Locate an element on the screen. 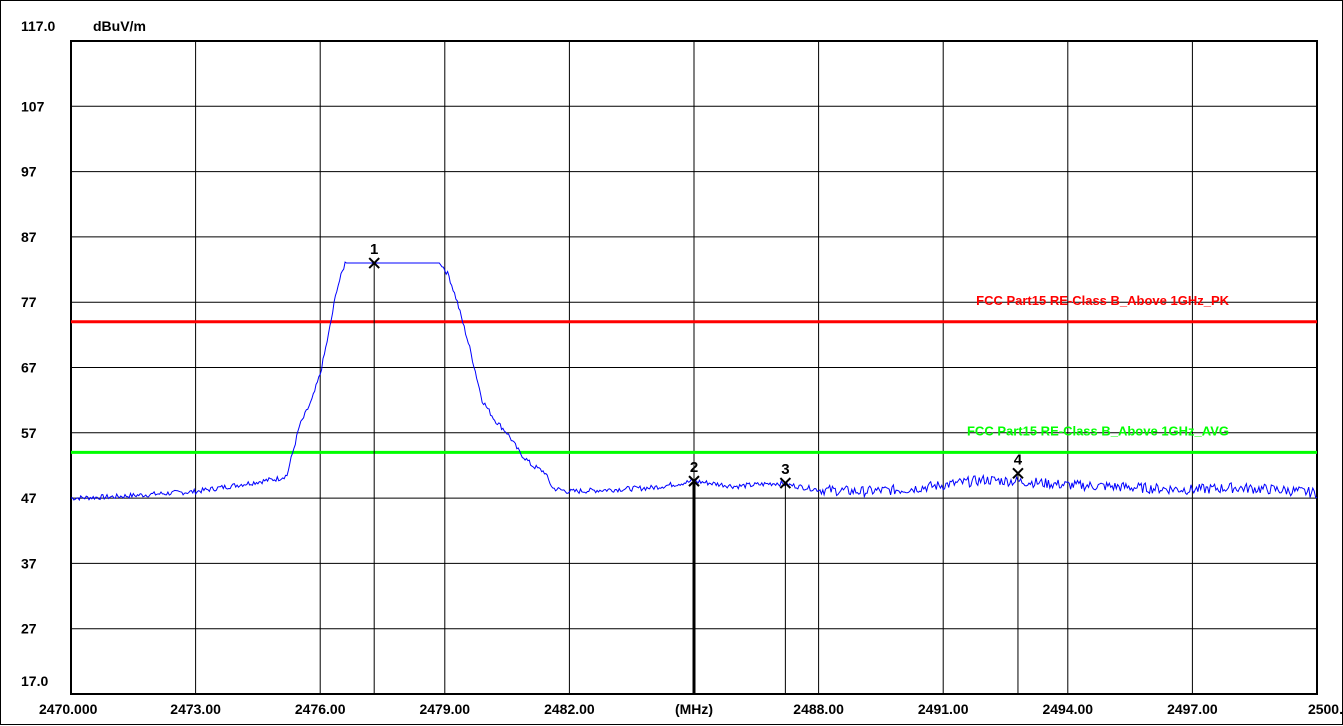  y-tick-label: 97 is located at coordinates (29, 172).